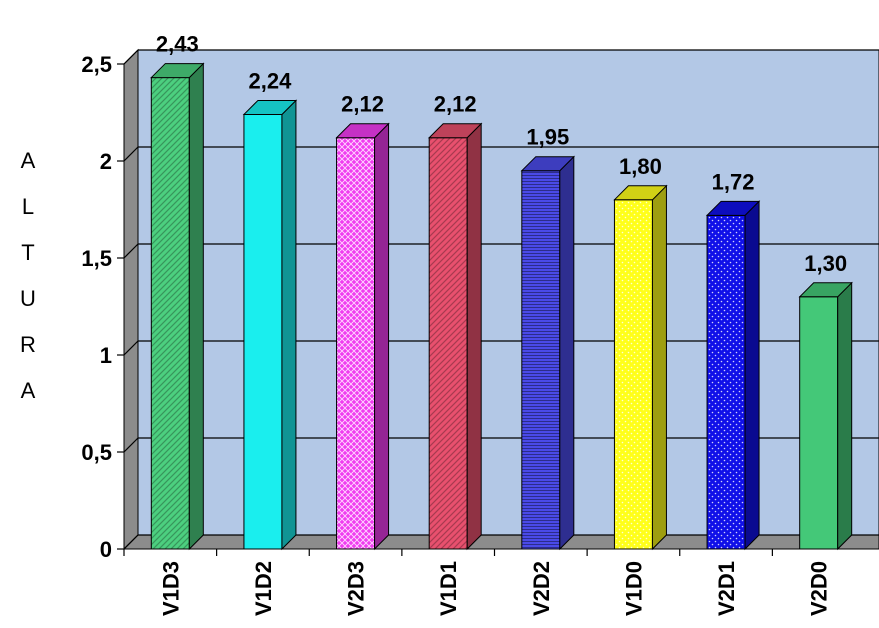 The width and height of the screenshot is (879, 628). Describe the element at coordinates (28, 206) in the screenshot. I see `y-axis-label-letter: L` at that location.